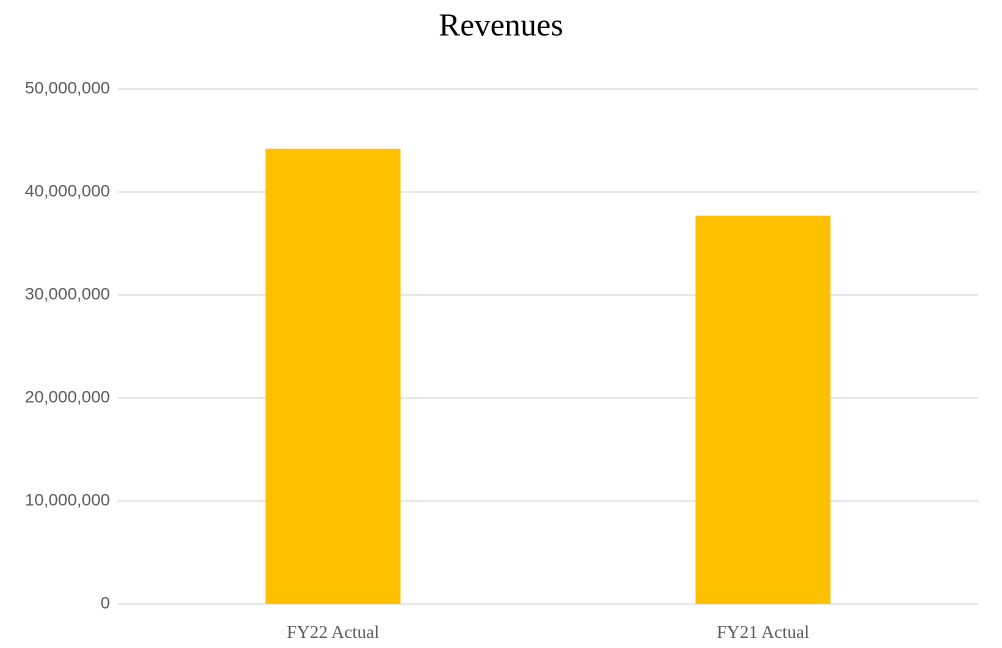  I want to click on y-tick-label: 40,000,000, so click(67, 190).